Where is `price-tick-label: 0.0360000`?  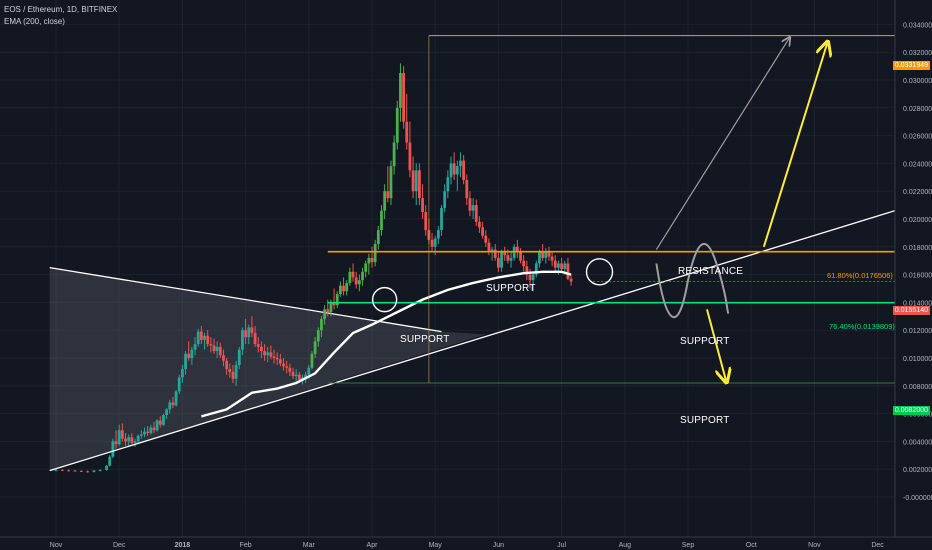
price-tick-label: 0.0360000 is located at coordinates (917, 1).